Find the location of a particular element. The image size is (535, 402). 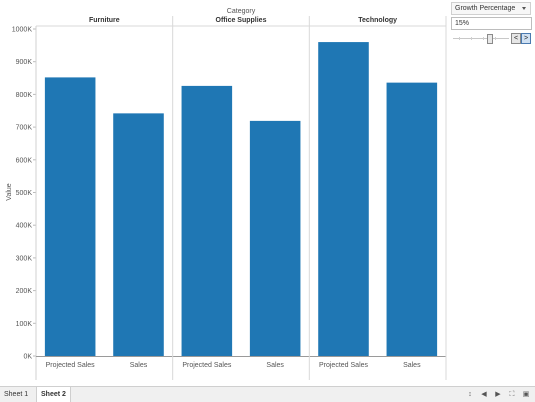

step-previous-button: < is located at coordinates (516, 38).